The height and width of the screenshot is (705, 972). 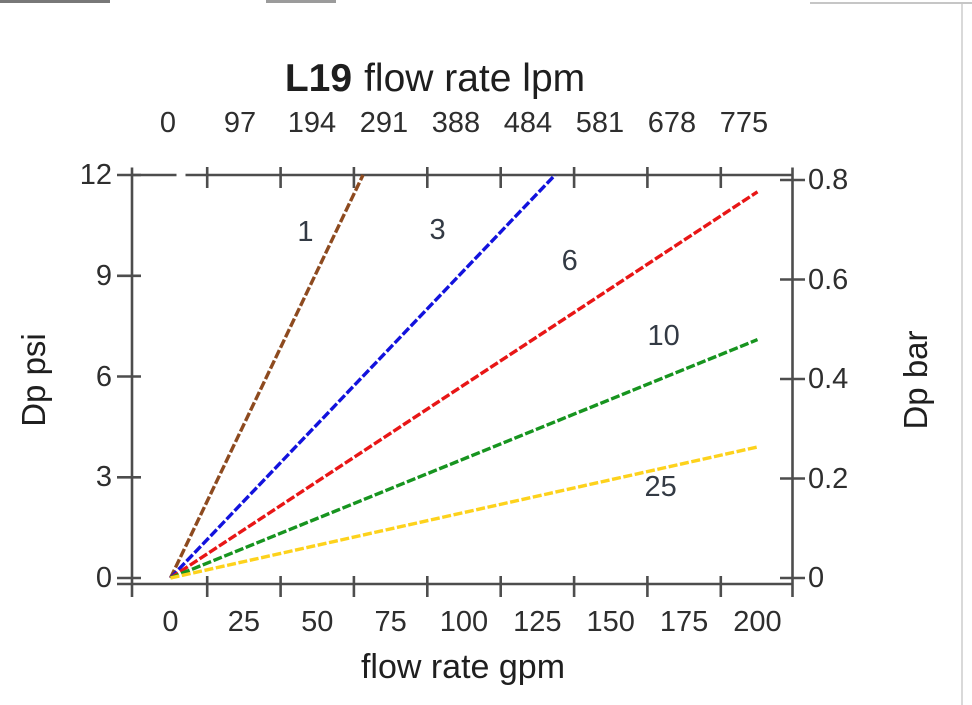 I want to click on scan-artifact-right-border, so click(x=962, y=354).